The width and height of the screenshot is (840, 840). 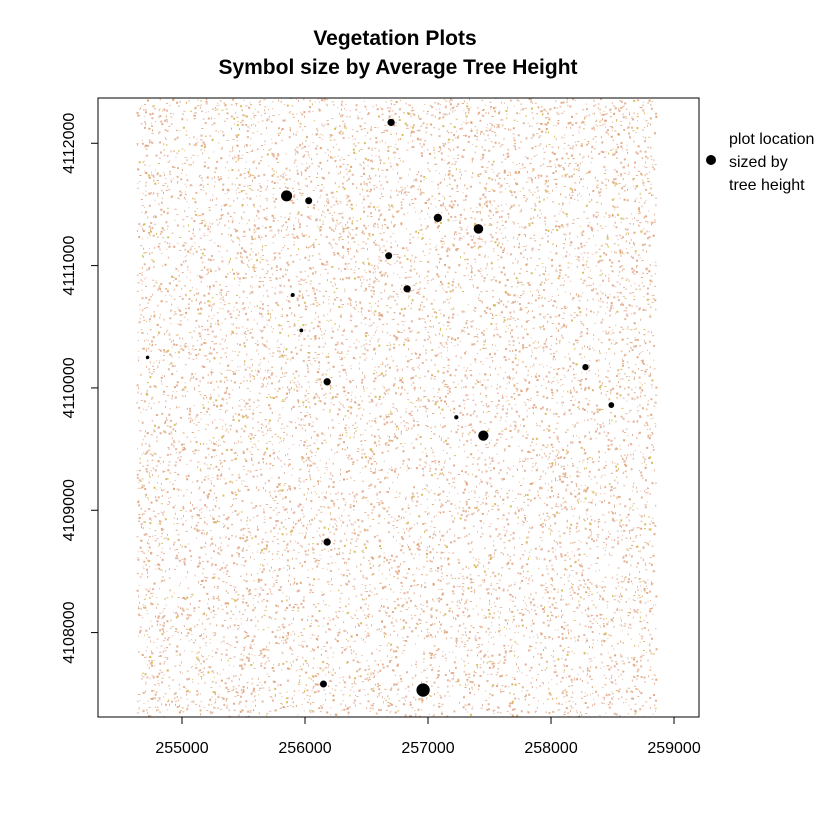 I want to click on x-tick-label: 256000, so click(x=304, y=748).